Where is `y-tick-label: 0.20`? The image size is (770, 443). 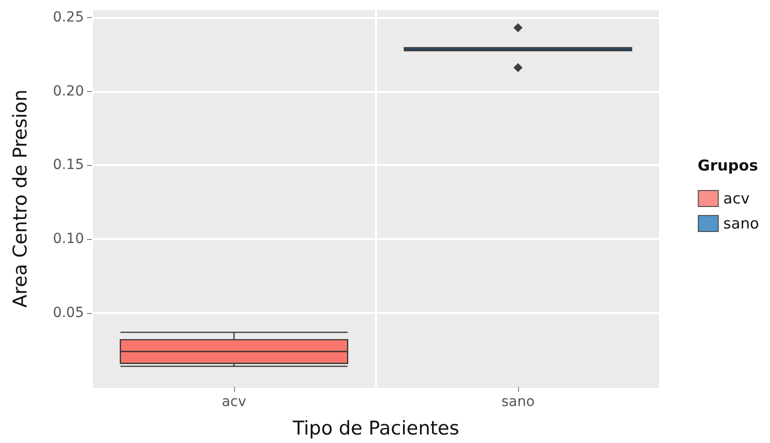 y-tick-label: 0.20 is located at coordinates (68, 91).